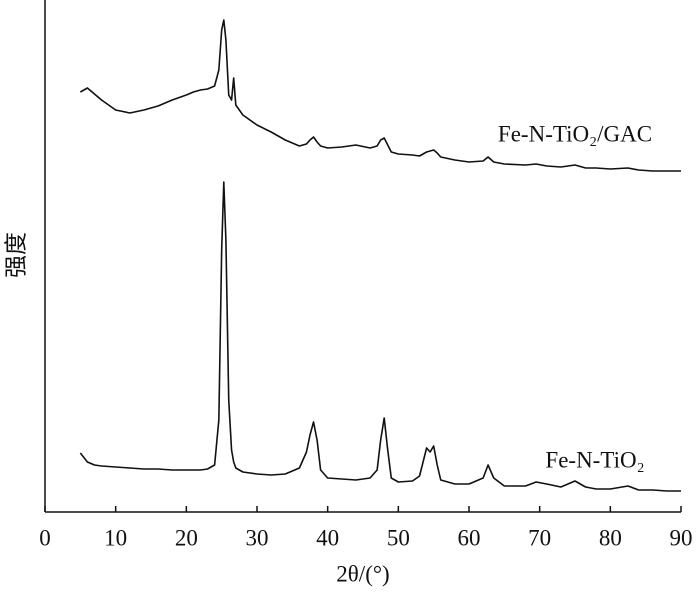 This screenshot has height=596, width=700. What do you see at coordinates (610, 537) in the screenshot?
I see `x-tick-label: 80` at bounding box center [610, 537].